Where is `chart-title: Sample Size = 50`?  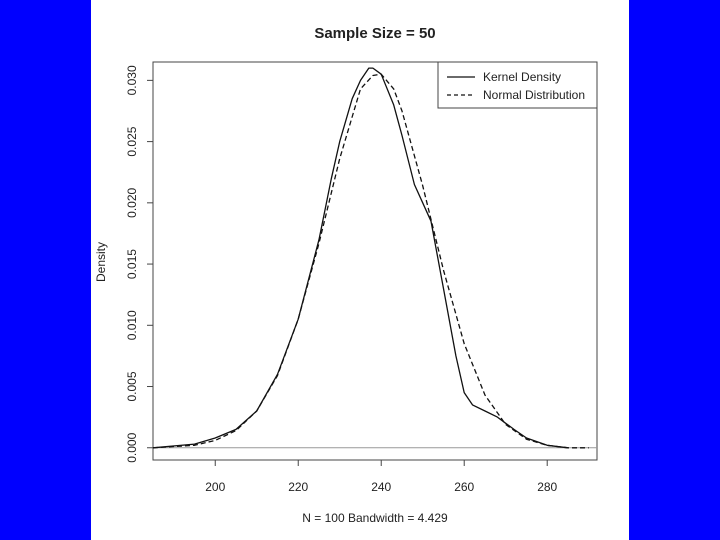 chart-title: Sample Size = 50 is located at coordinates (374, 33).